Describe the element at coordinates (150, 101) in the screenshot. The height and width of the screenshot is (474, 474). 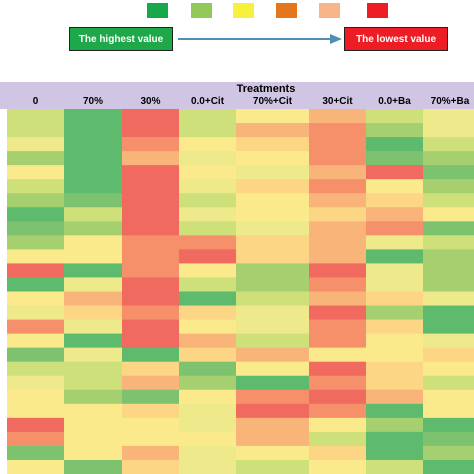
I see `column-label: 30%` at that location.